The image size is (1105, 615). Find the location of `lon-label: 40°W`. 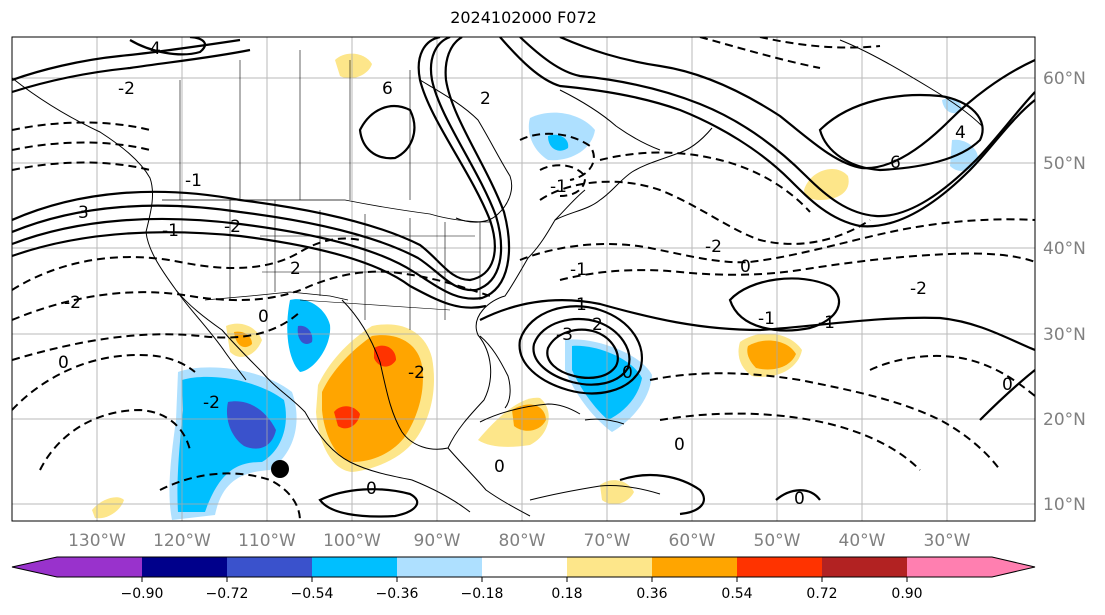

lon-label: 40°W is located at coordinates (862, 541).